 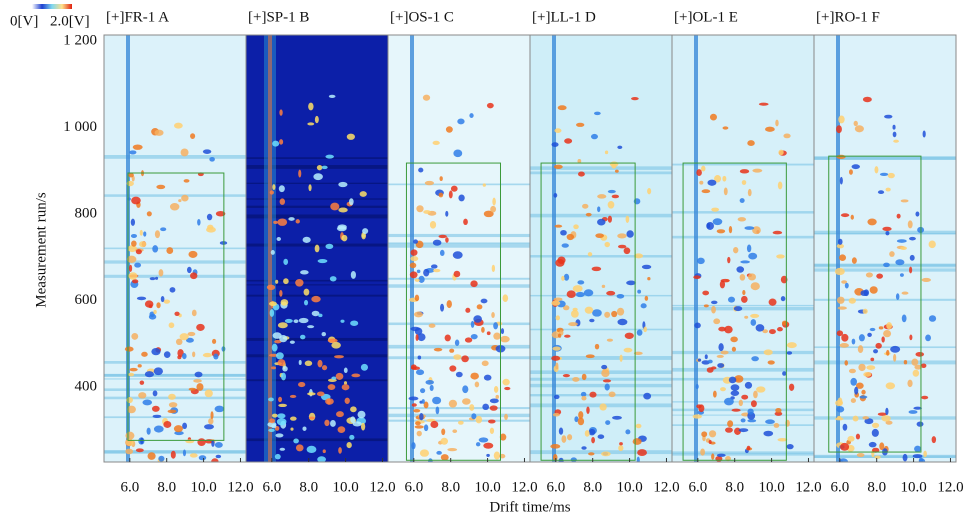 I want to click on x-tick-label: 10.0, so click(x=203, y=487).